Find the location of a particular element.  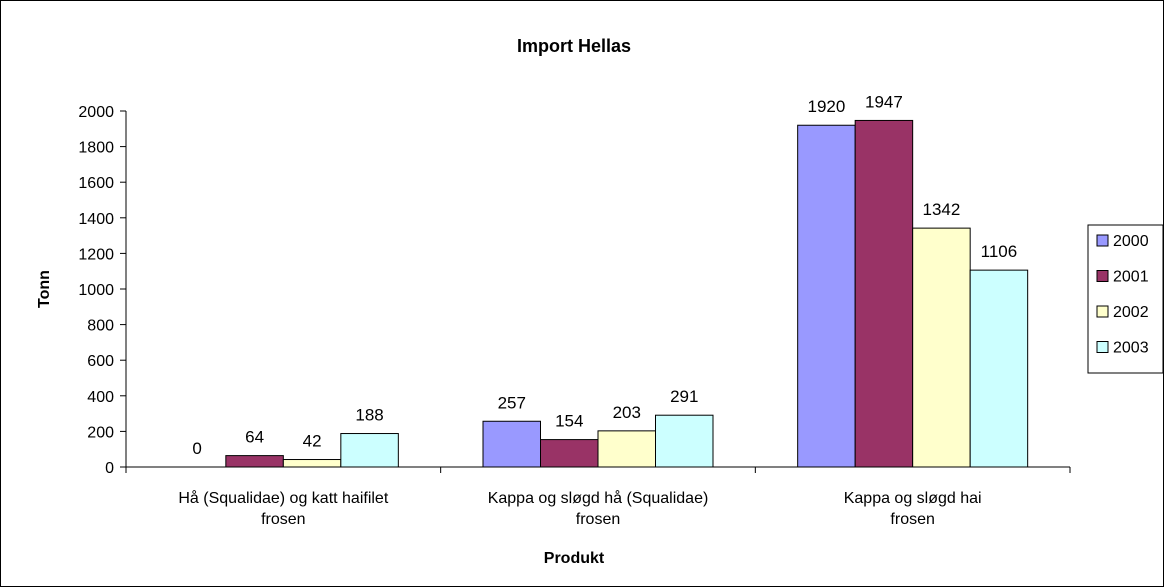

data-label: 1920 is located at coordinates (827, 106).